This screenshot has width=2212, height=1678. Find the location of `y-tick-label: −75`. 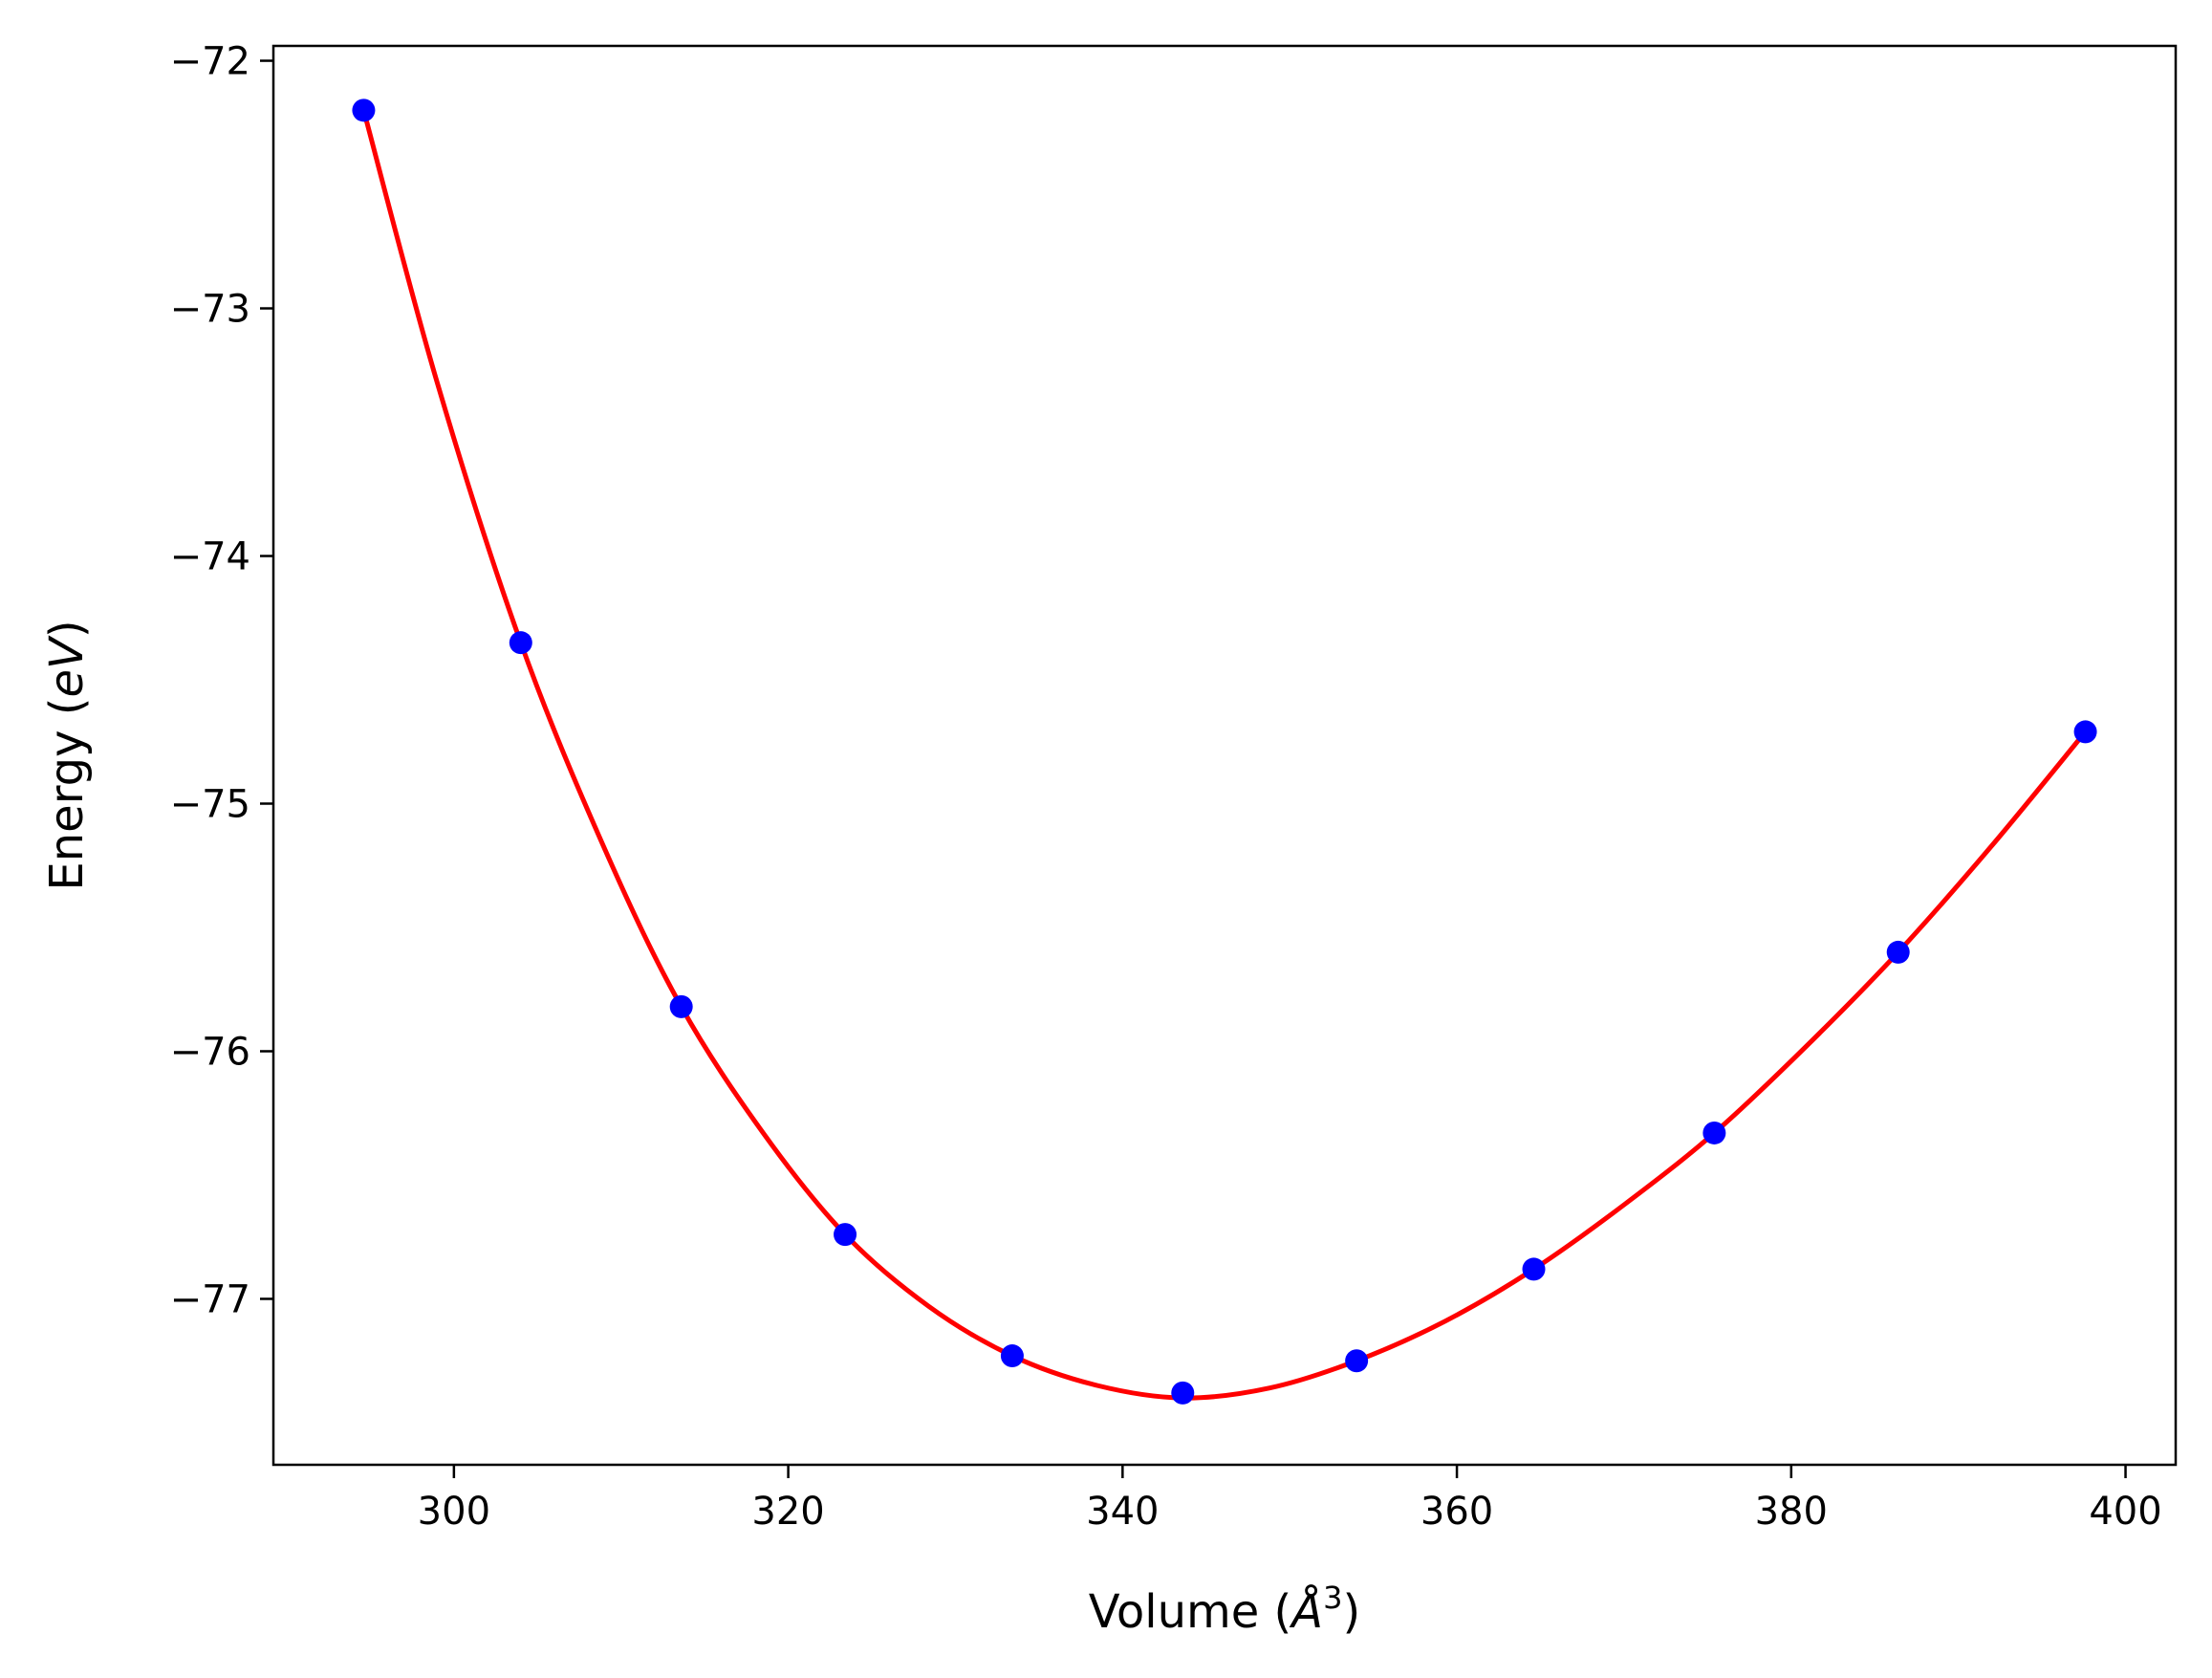

y-tick-label: −75 is located at coordinates (210, 805).